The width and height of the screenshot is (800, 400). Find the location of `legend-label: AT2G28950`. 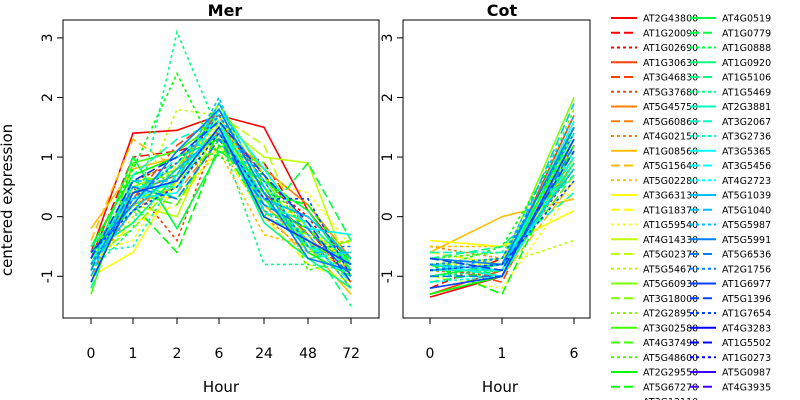

legend-label: AT2G28950 is located at coordinates (670, 314).